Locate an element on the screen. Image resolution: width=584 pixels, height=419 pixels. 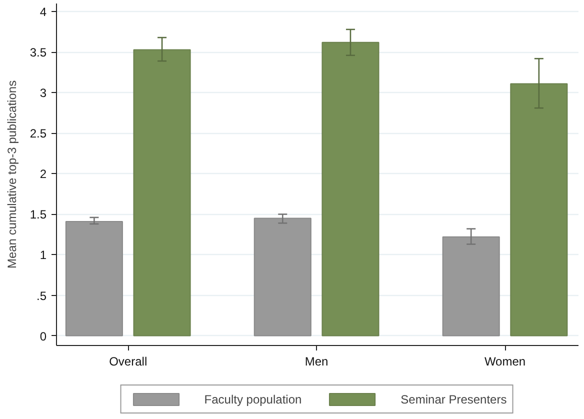
y-tick-label: 2 is located at coordinates (43, 174).